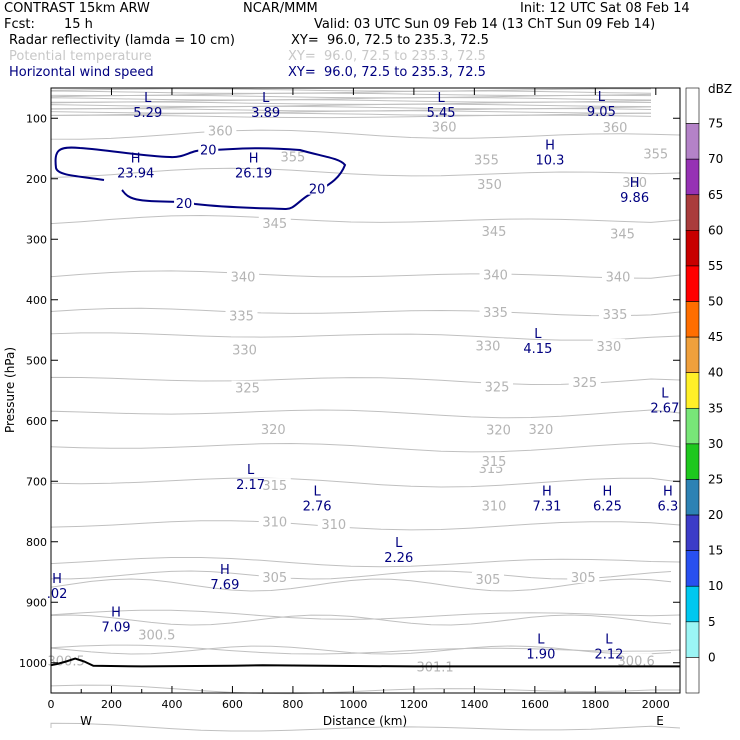  I want to click on colorbar-level-label: 70, so click(715, 159).